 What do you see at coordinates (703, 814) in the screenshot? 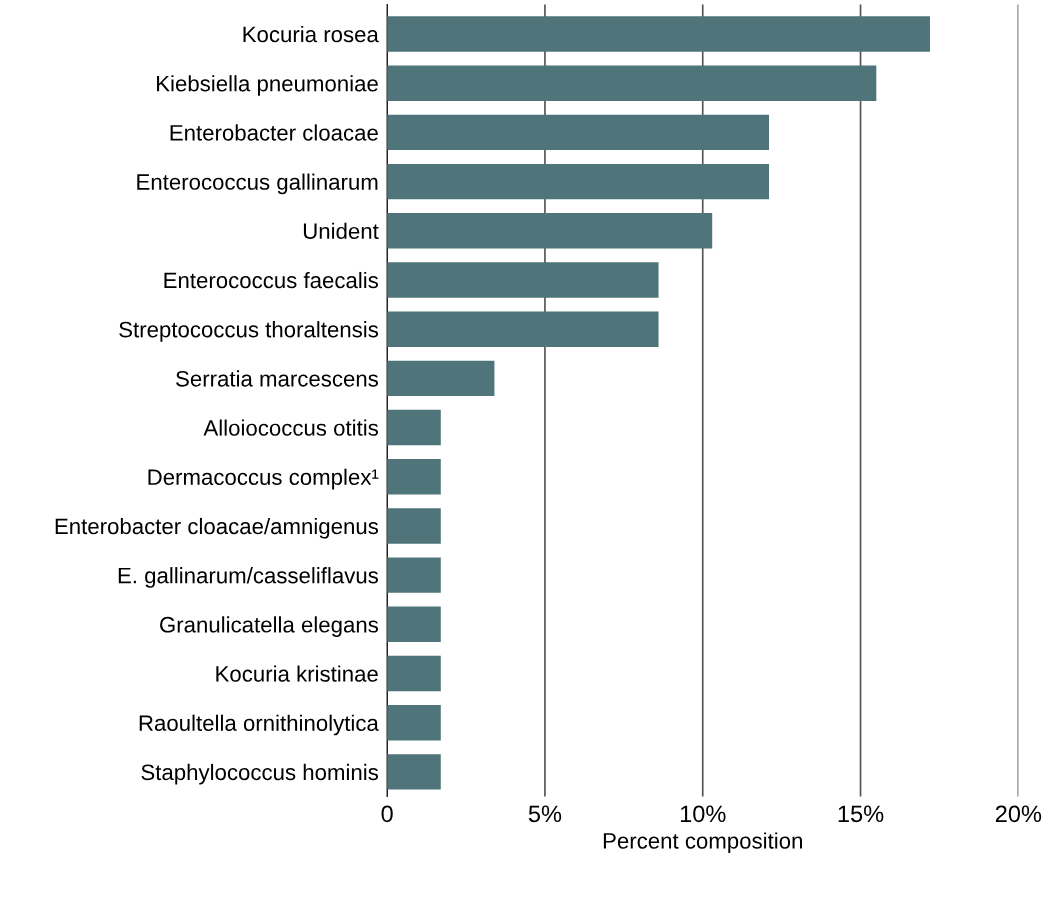
I see `x-tick-label: 10%` at bounding box center [703, 814].